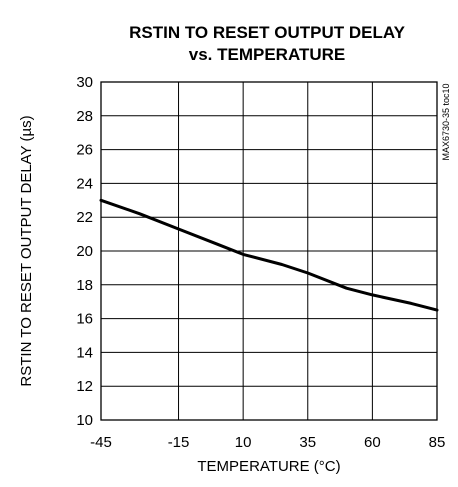  I want to click on chart-title-line-2: vs. TEMPERATURE, so click(267, 54).